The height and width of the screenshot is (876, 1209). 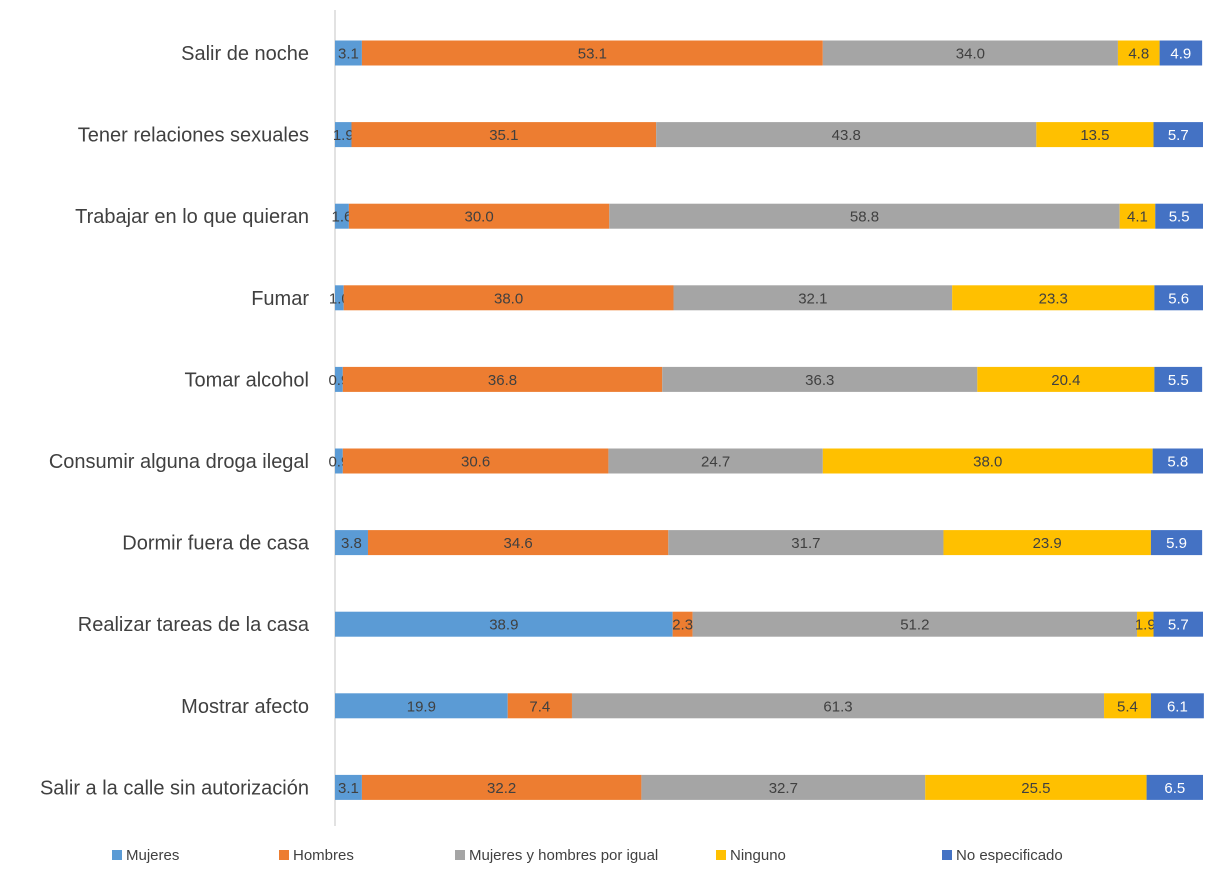 What do you see at coordinates (152, 855) in the screenshot?
I see `legend-label: Mujeres` at bounding box center [152, 855].